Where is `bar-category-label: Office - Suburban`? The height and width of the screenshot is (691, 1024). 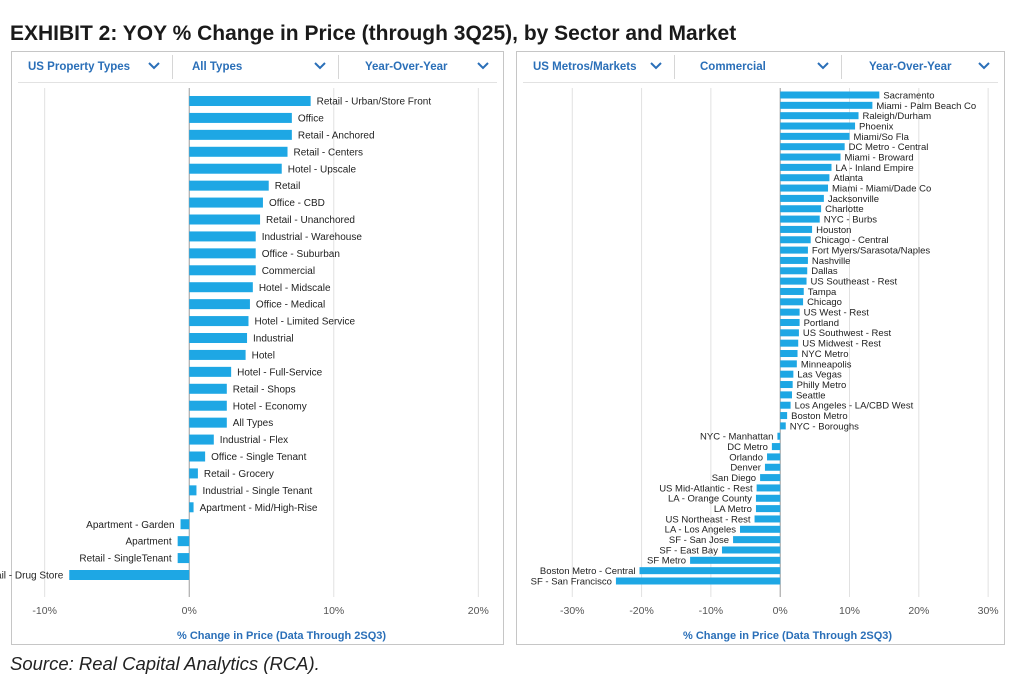 bar-category-label: Office - Suburban is located at coordinates (301, 254).